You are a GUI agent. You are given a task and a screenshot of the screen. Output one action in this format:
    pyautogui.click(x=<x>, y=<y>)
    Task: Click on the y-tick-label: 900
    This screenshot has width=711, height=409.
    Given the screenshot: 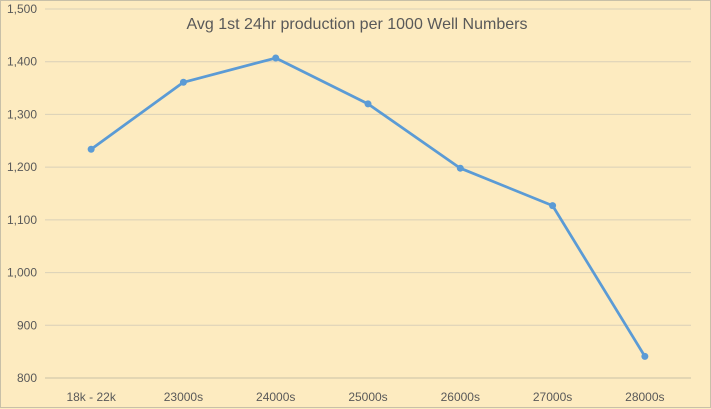 What is the action you would take?
    pyautogui.click(x=27, y=325)
    